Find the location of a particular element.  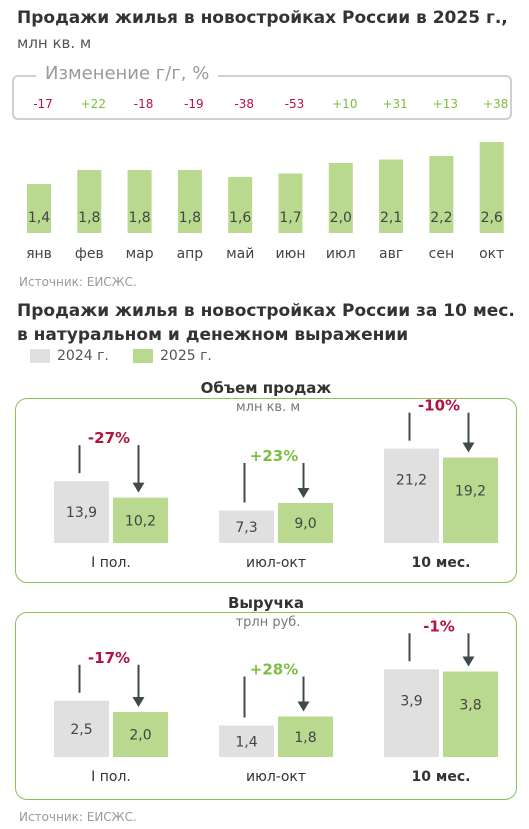

chart1-unit: млн кв. м is located at coordinates (54, 43).